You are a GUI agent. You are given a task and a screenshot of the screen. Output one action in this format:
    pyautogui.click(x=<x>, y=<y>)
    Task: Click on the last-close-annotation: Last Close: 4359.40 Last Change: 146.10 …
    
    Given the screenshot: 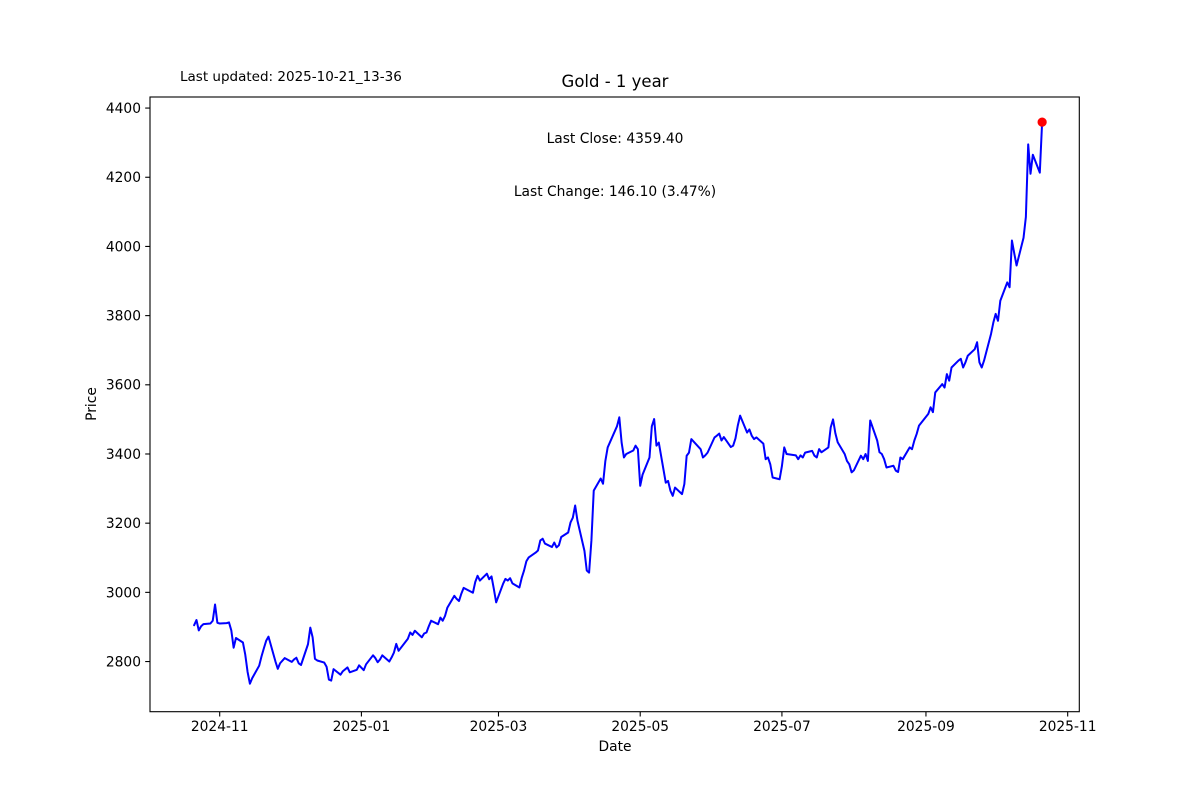 What is the action you would take?
    pyautogui.click(x=615, y=166)
    